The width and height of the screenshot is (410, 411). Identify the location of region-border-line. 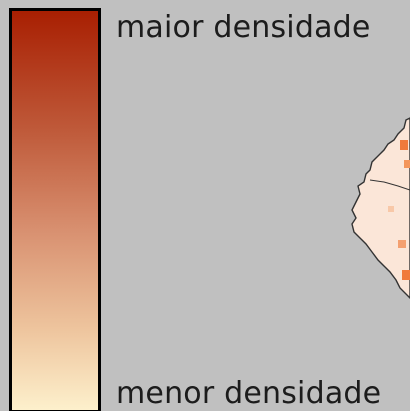
(389, 185).